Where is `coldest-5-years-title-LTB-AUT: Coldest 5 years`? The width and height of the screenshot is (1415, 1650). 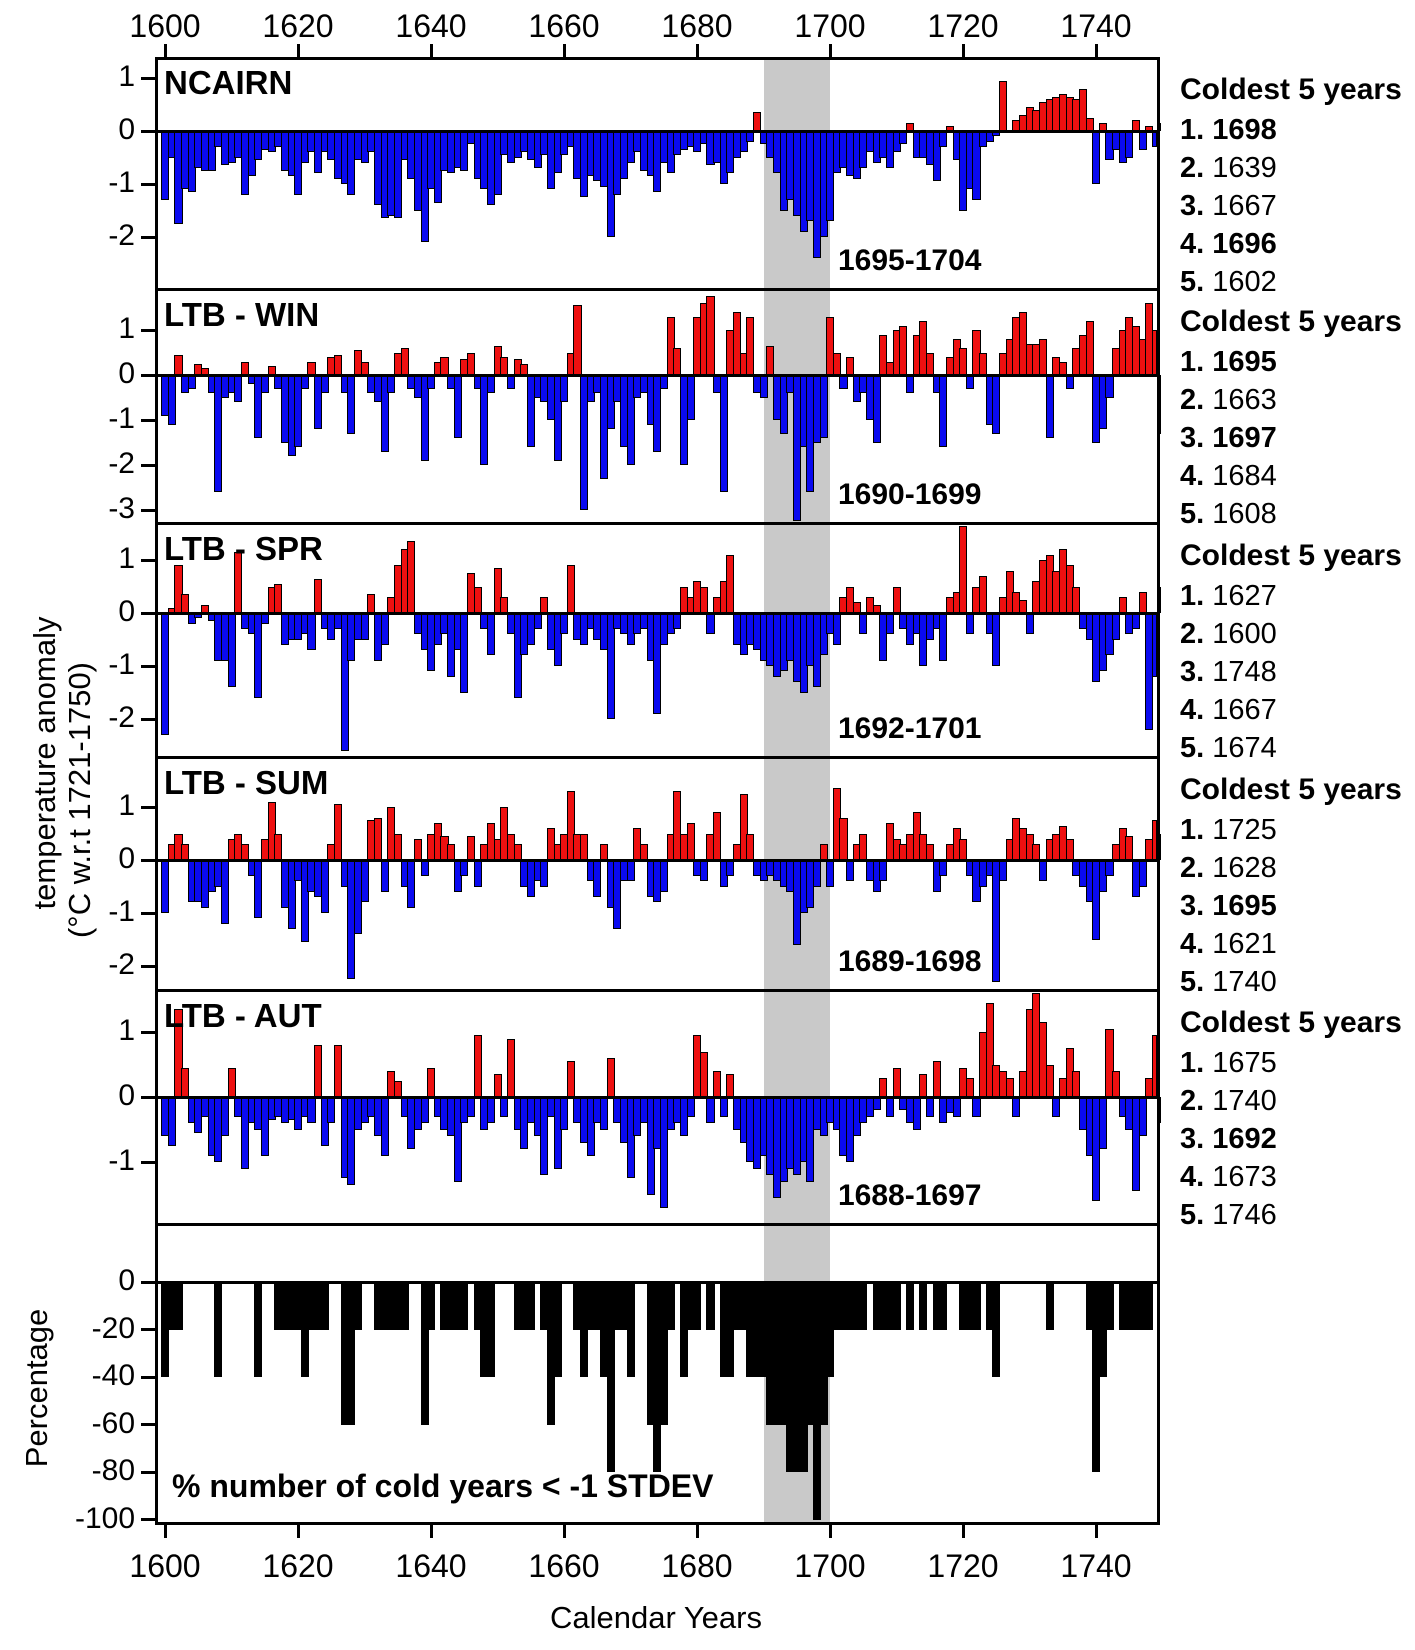
coldest-5-years-title-LTB-AUT: Coldest 5 years is located at coordinates (1291, 1022).